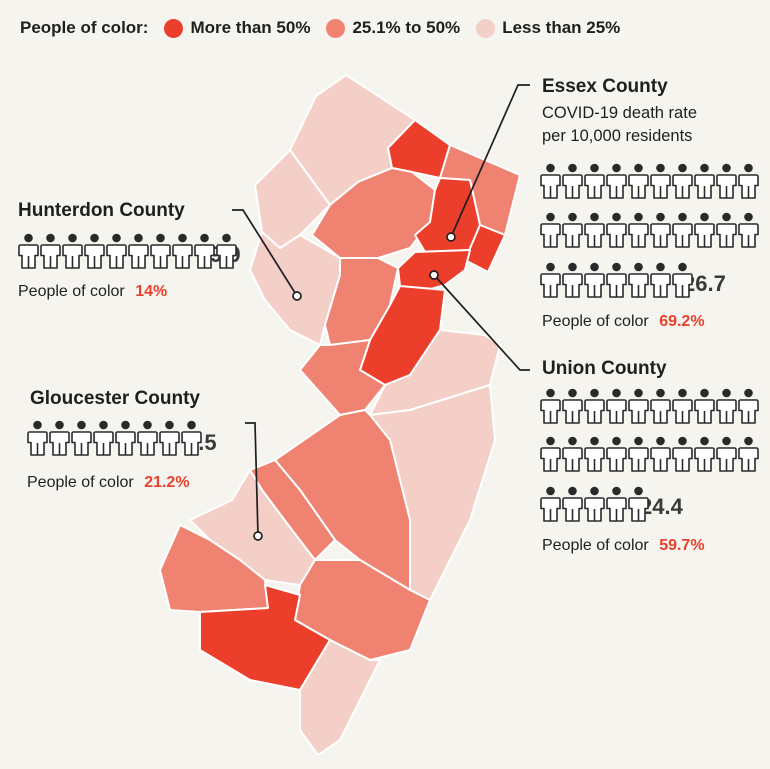 The width and height of the screenshot is (770, 769). Describe the element at coordinates (174, 28) in the screenshot. I see `legend-swatch-high` at that location.